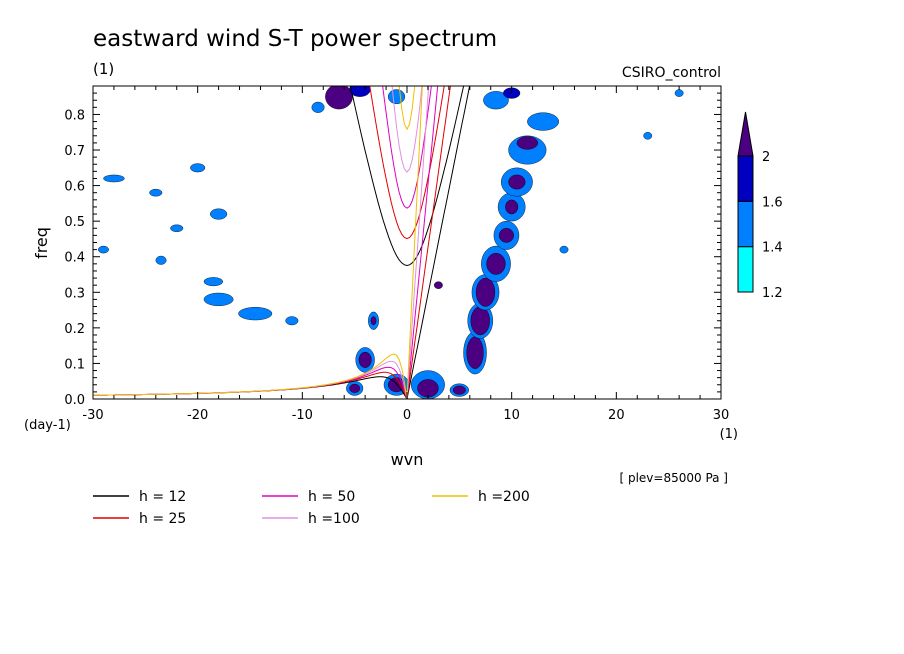 Image resolution: width=904 pixels, height=654 pixels. Describe the element at coordinates (197, 415) in the screenshot. I see `x-tick-label: -20` at that location.